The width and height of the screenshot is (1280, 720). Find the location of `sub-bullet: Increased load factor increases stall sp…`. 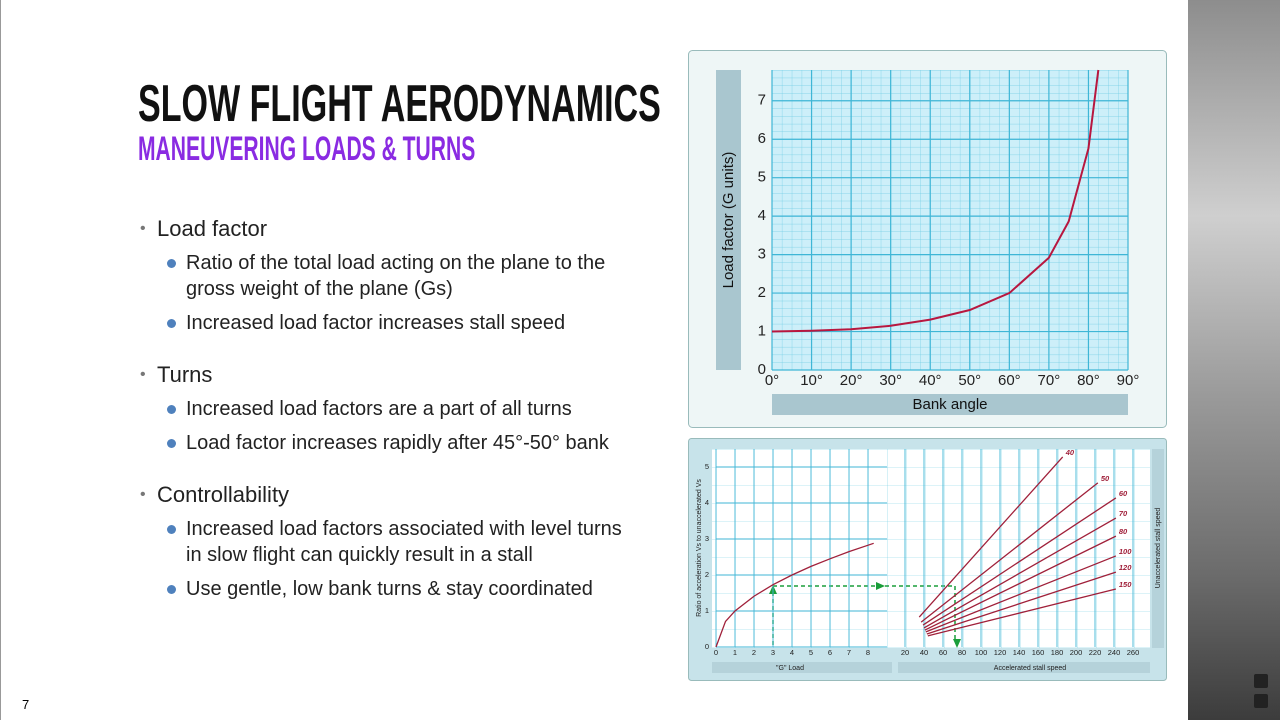

sub-bullet: Increased load factor increases stall sp… is located at coordinates (383, 323).